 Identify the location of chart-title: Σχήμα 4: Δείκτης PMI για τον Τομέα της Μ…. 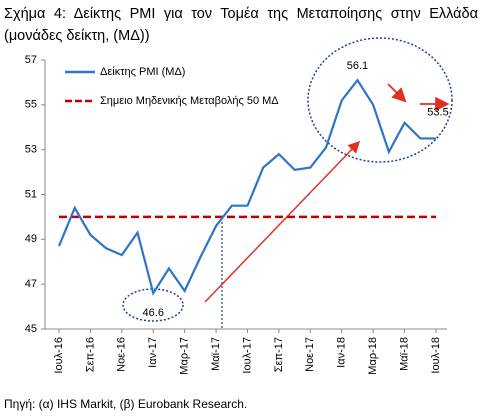
(241, 25).